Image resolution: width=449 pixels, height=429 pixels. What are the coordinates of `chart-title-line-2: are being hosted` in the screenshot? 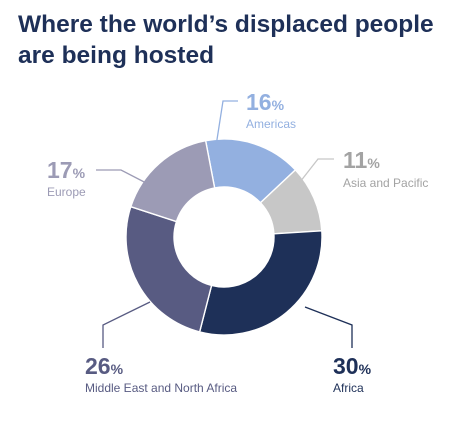 It's located at (116, 55).